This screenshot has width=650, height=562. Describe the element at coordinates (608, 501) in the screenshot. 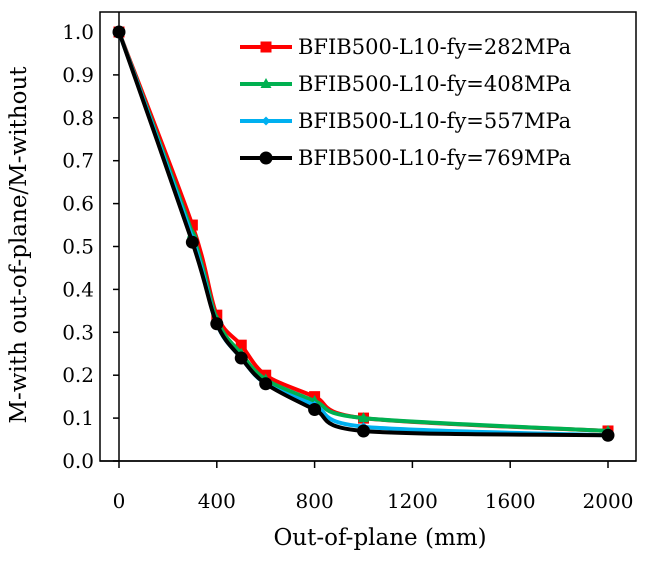

I see `x-tick-label: 2000` at that location.